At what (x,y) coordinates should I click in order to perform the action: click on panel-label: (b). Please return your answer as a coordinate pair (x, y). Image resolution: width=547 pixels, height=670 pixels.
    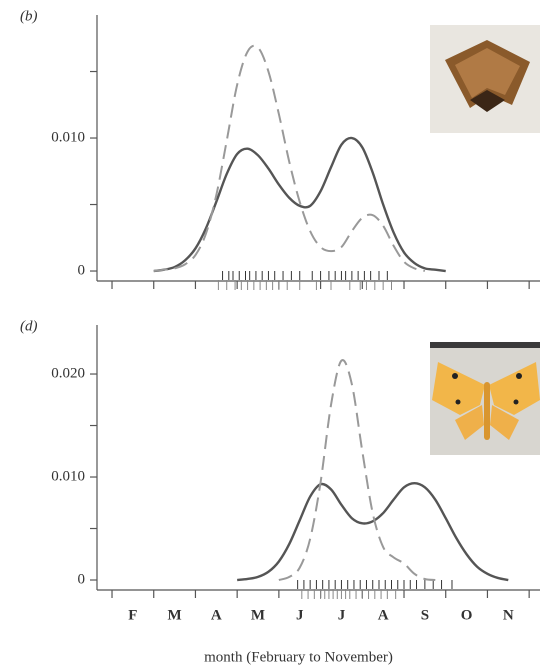
    Looking at the image, I should click on (29, 16).